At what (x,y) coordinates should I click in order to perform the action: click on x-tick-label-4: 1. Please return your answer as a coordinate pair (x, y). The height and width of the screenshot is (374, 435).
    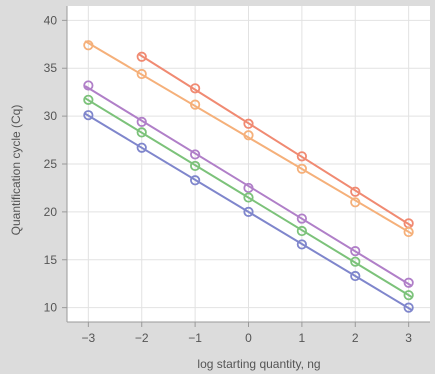
    Looking at the image, I should click on (302, 338).